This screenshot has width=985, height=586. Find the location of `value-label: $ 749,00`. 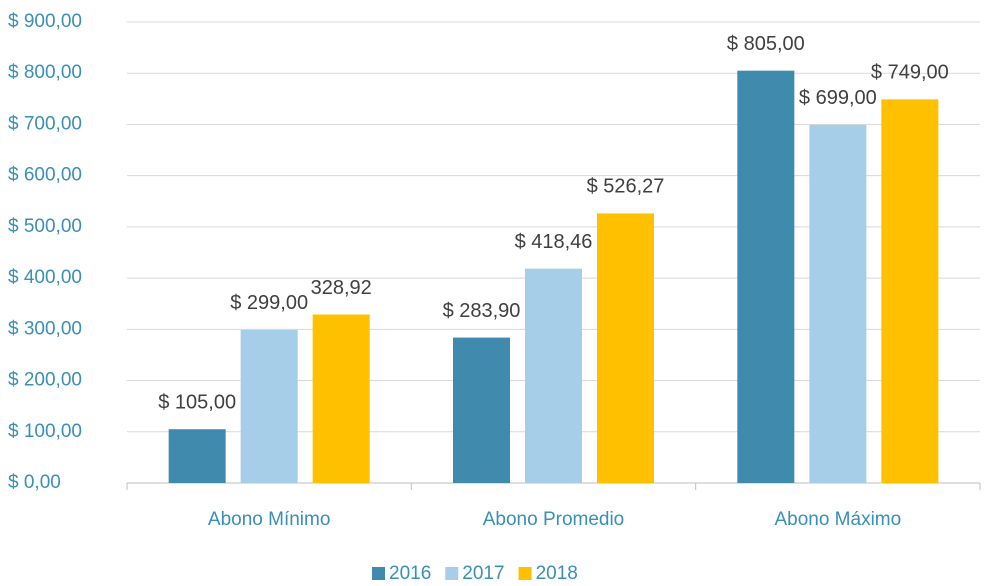

value-label: $ 749,00 is located at coordinates (910, 73).